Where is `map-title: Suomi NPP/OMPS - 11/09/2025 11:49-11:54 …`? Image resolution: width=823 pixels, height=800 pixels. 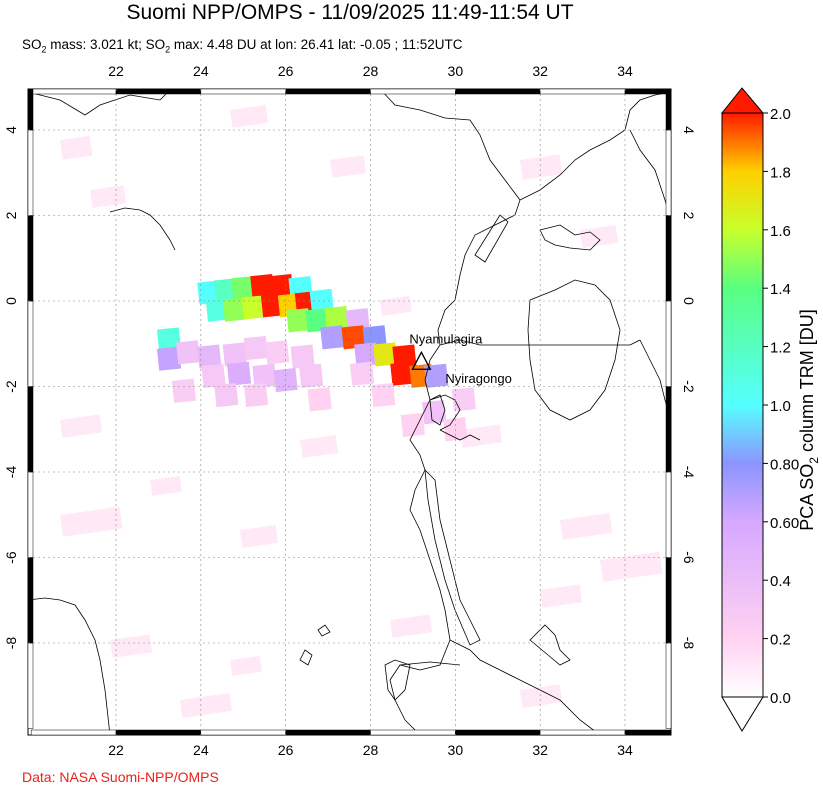
map-title: Suomi NPP/OMPS - 11/09/2025 11:49-11:54 … is located at coordinates (350, 12).